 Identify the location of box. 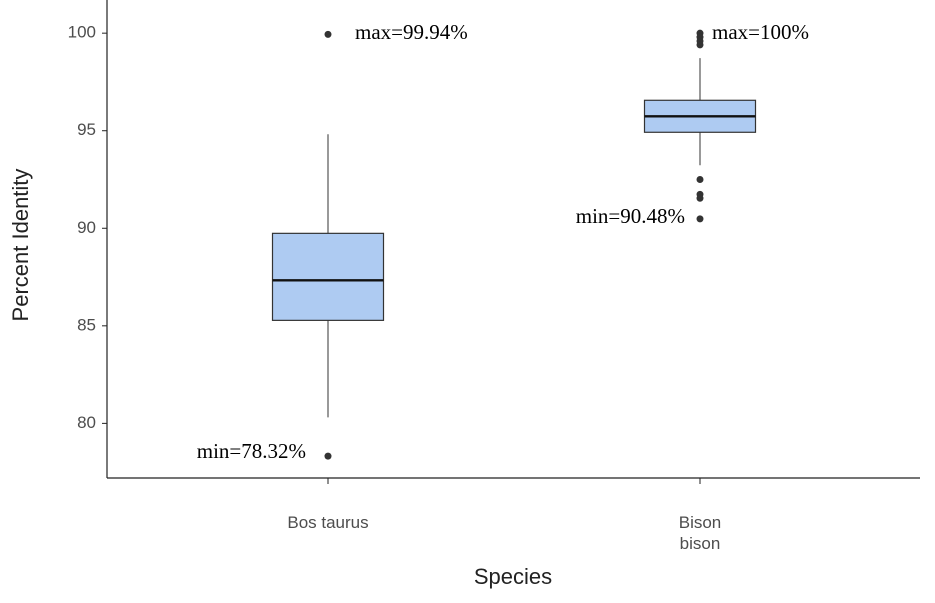
(328, 276).